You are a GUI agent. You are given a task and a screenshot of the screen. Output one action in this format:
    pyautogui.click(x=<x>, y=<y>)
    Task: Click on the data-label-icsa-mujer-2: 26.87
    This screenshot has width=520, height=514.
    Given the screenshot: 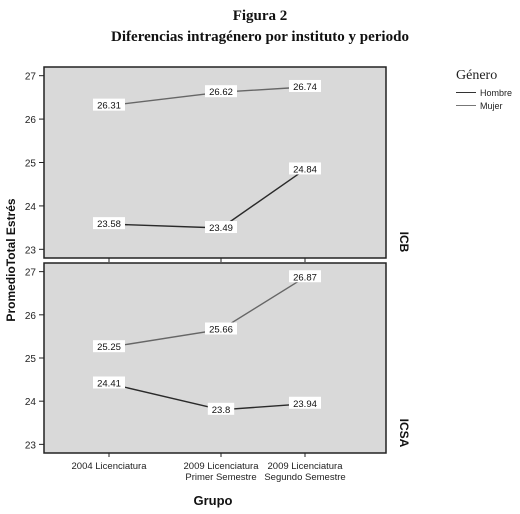 What is the action you would take?
    pyautogui.click(x=305, y=277)
    